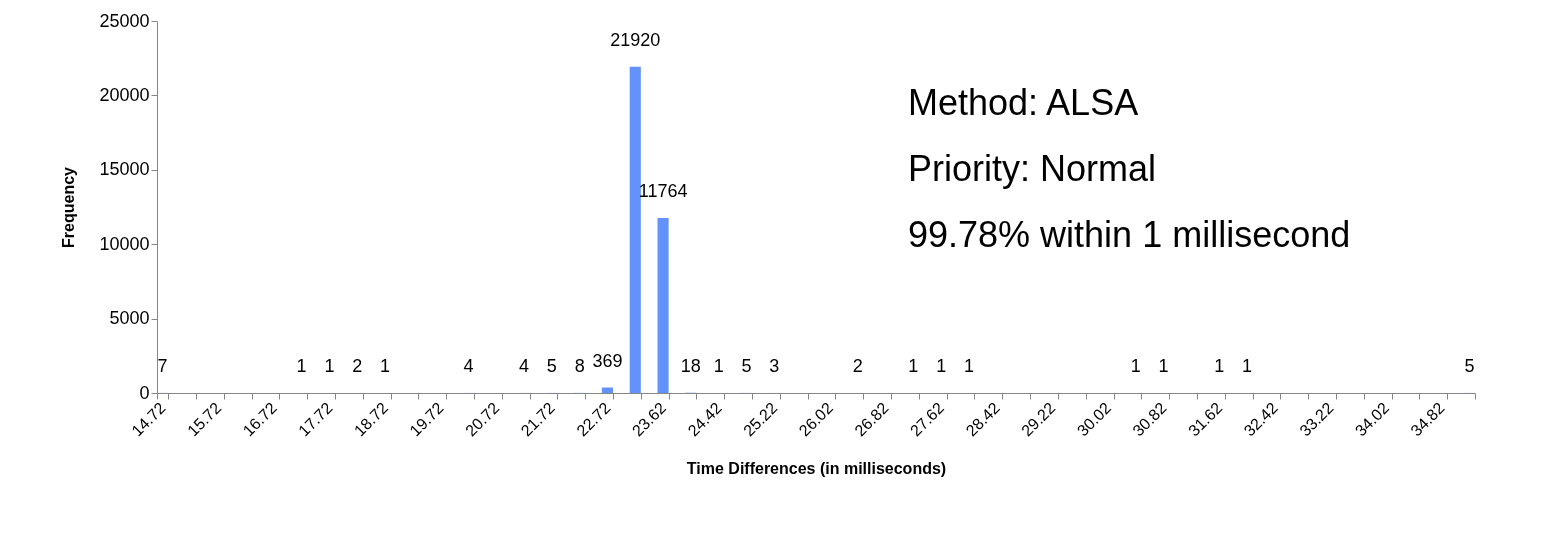 This screenshot has width=1568, height=537. Describe the element at coordinates (124, 169) in the screenshot. I see `y-tick-label: 15000` at that location.